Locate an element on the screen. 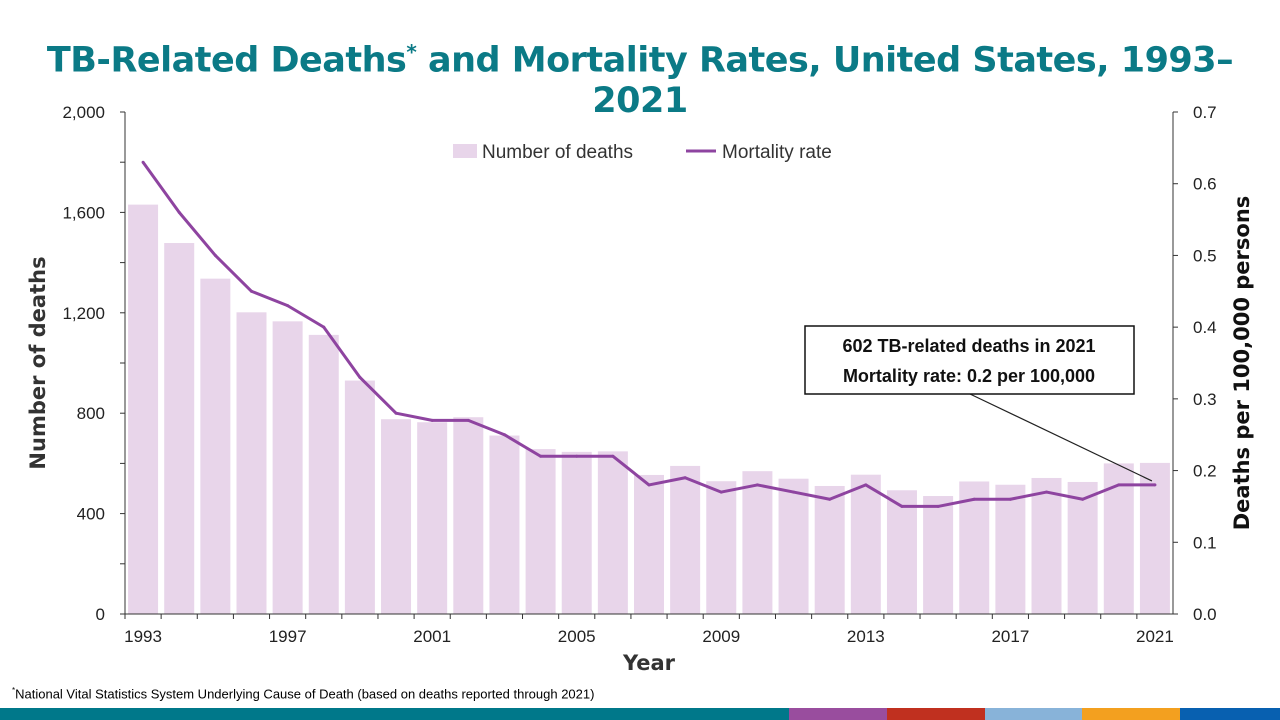 The height and width of the screenshot is (720, 1280). left-tick-label: 0 is located at coordinates (100, 614).